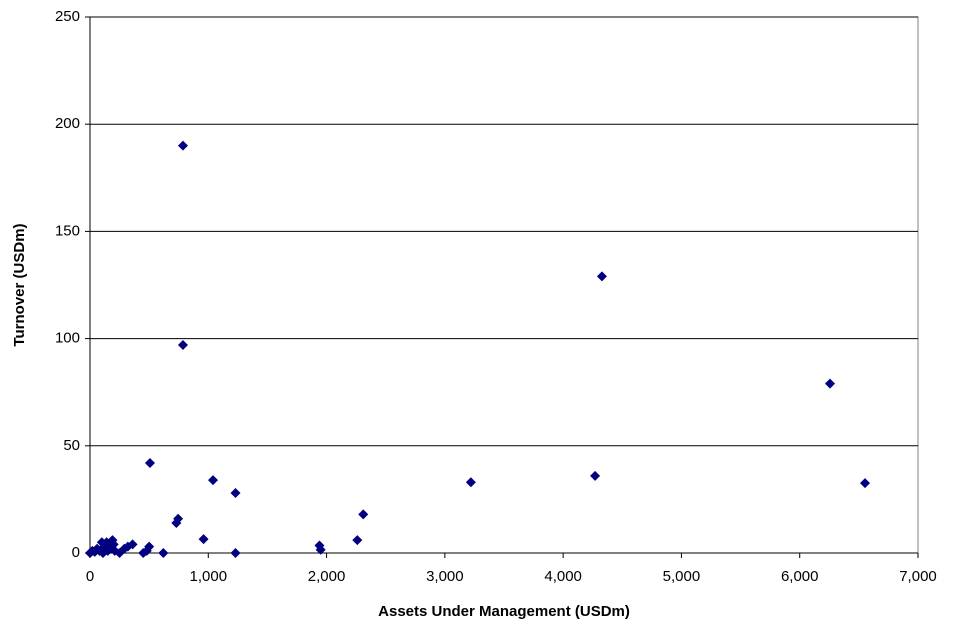 This screenshot has width=959, height=637. I want to click on y-tick-label: 250, so click(67, 16).